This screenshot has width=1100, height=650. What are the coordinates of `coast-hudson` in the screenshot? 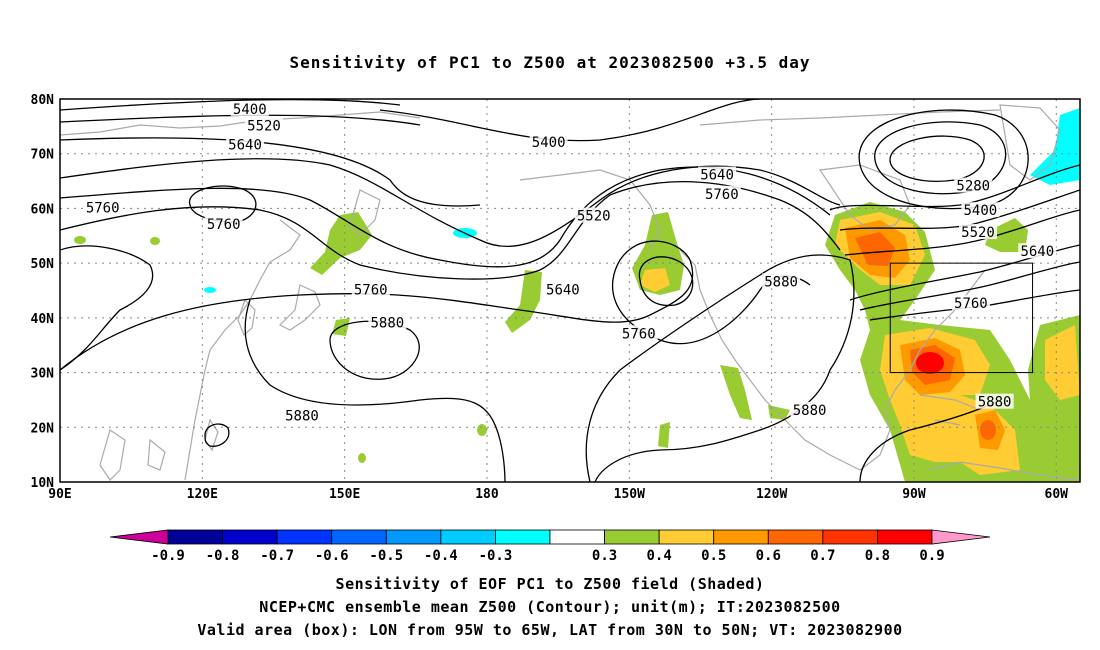 It's located at (864, 197).